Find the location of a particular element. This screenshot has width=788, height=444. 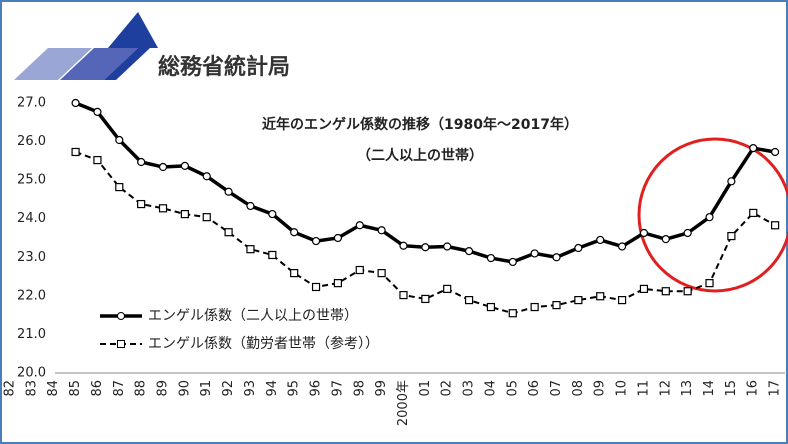

x-tick-label: 98 is located at coordinates (359, 388).